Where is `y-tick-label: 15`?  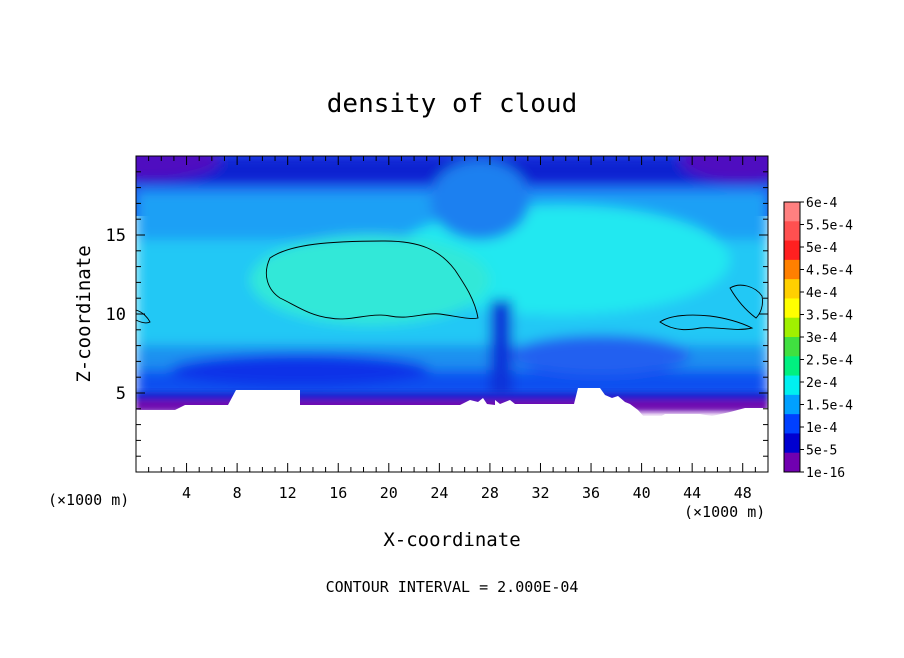
y-tick-label: 15 is located at coordinates (116, 236).